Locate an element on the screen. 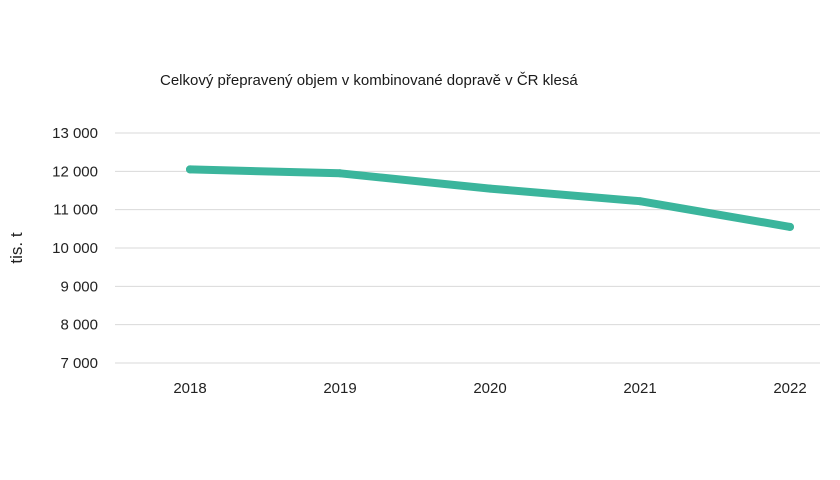 Image resolution: width=840 pixels, height=480 pixels. x-tick-label: 2018 is located at coordinates (189, 388).